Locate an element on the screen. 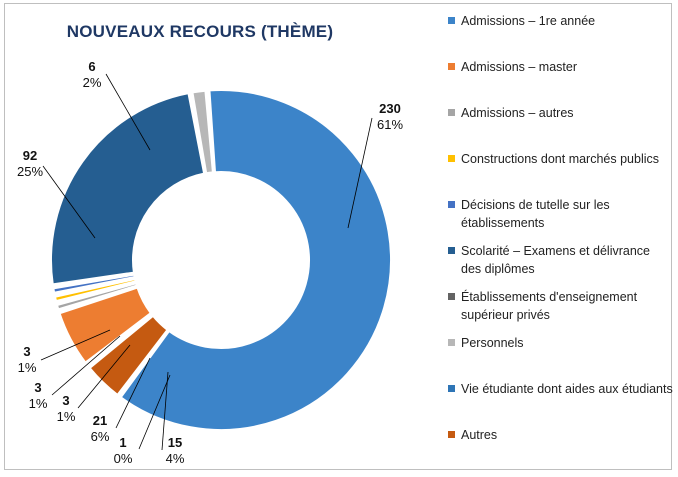 This screenshot has height=477, width=678. leader-line-admissions-1re-annee is located at coordinates (360, 173).